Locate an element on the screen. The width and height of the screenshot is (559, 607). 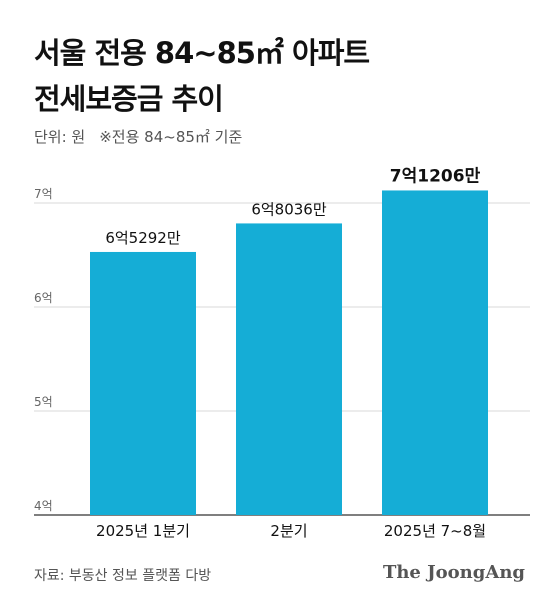
unit-note: 단위: 원 is located at coordinates (60, 137).